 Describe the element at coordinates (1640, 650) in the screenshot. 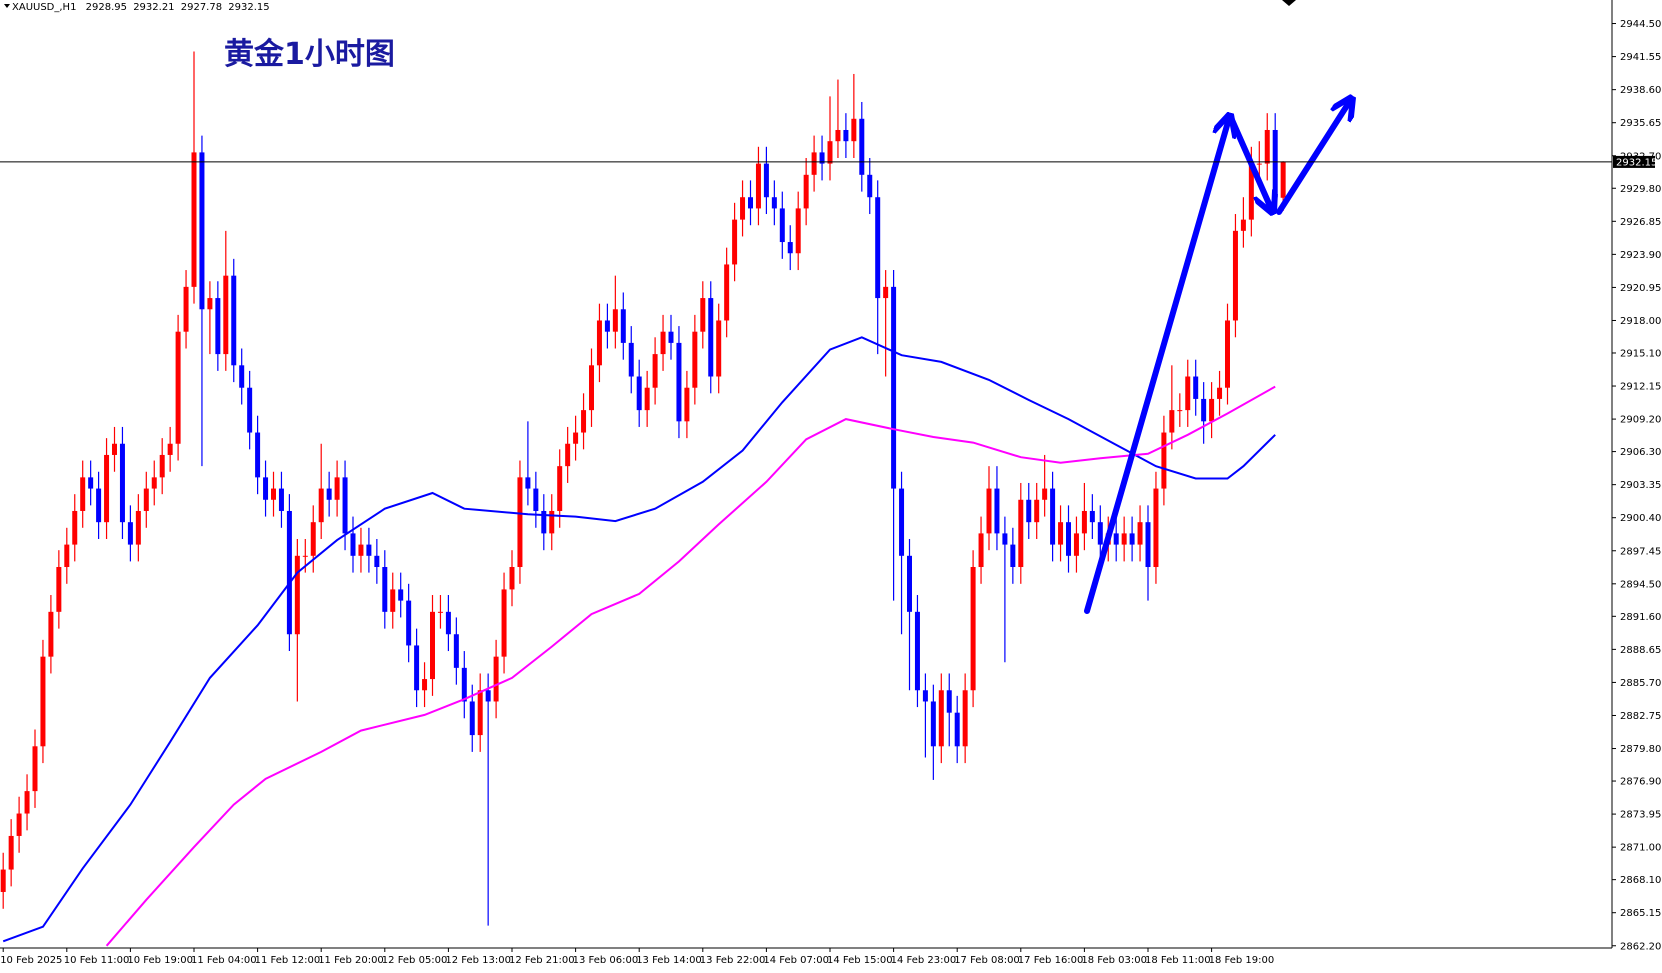

I see `y-tick-label: 2888.65` at that location.